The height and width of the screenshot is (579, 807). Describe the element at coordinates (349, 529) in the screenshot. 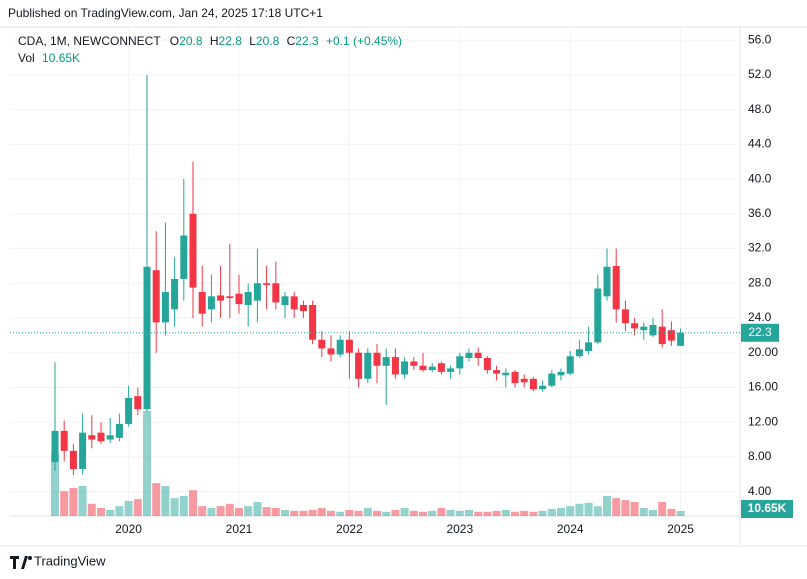

I see `x-tick-label: 2022` at that location.